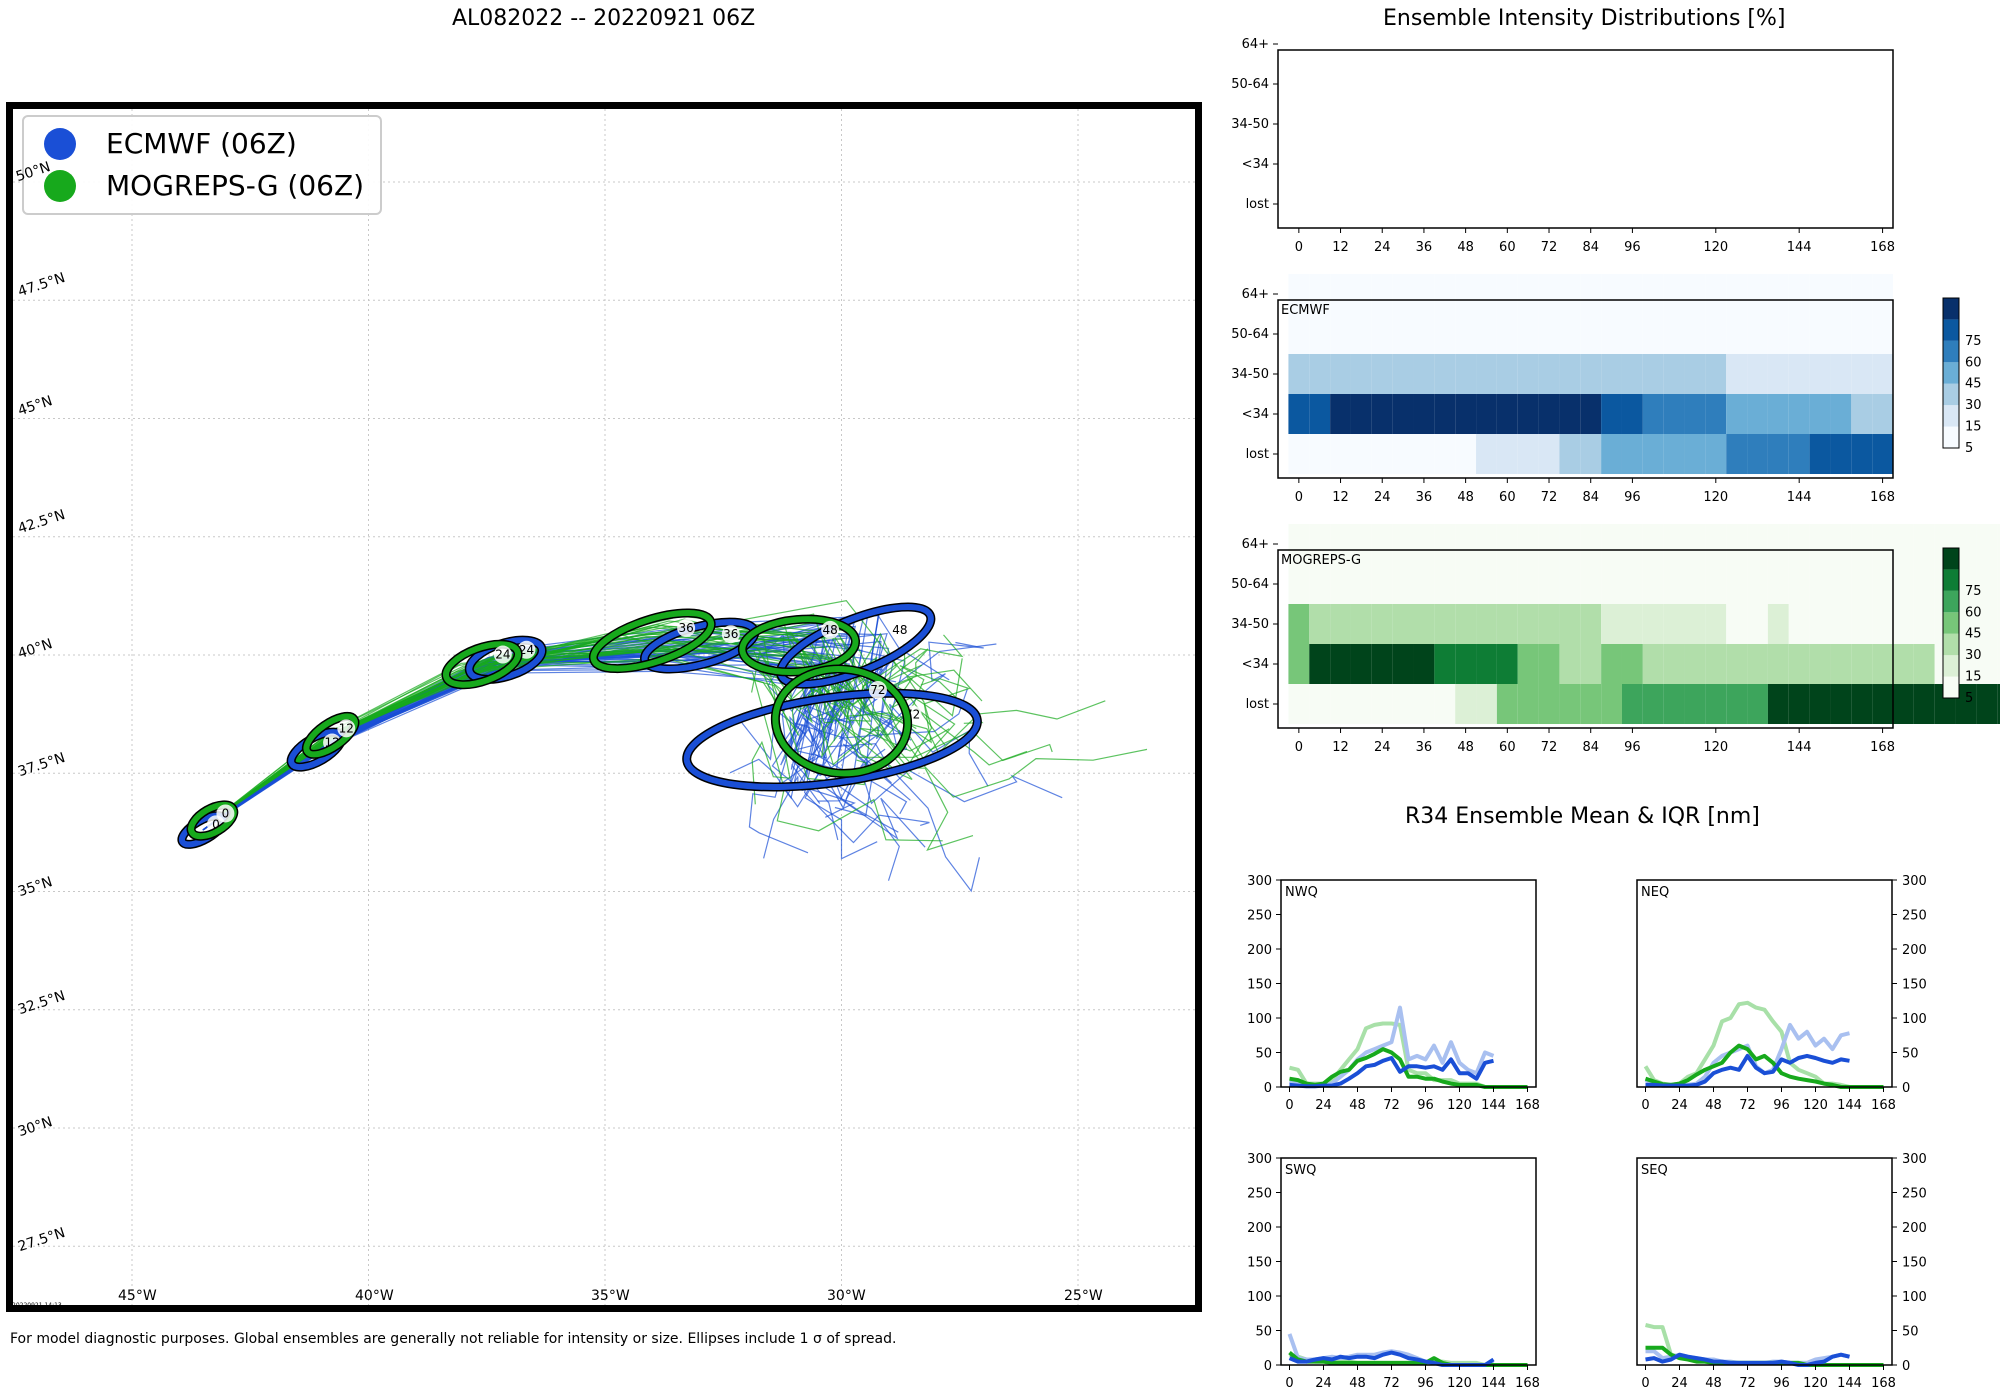  What do you see at coordinates (1747, 1105) in the screenshot?
I see `x-tick-label: 72` at bounding box center [1747, 1105].